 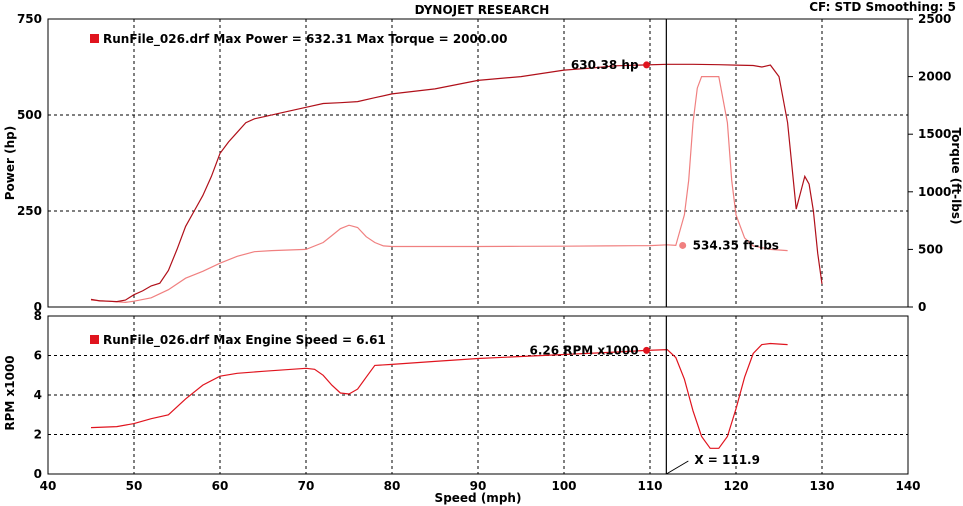 I want to click on torque-marker-point, so click(x=683, y=245).